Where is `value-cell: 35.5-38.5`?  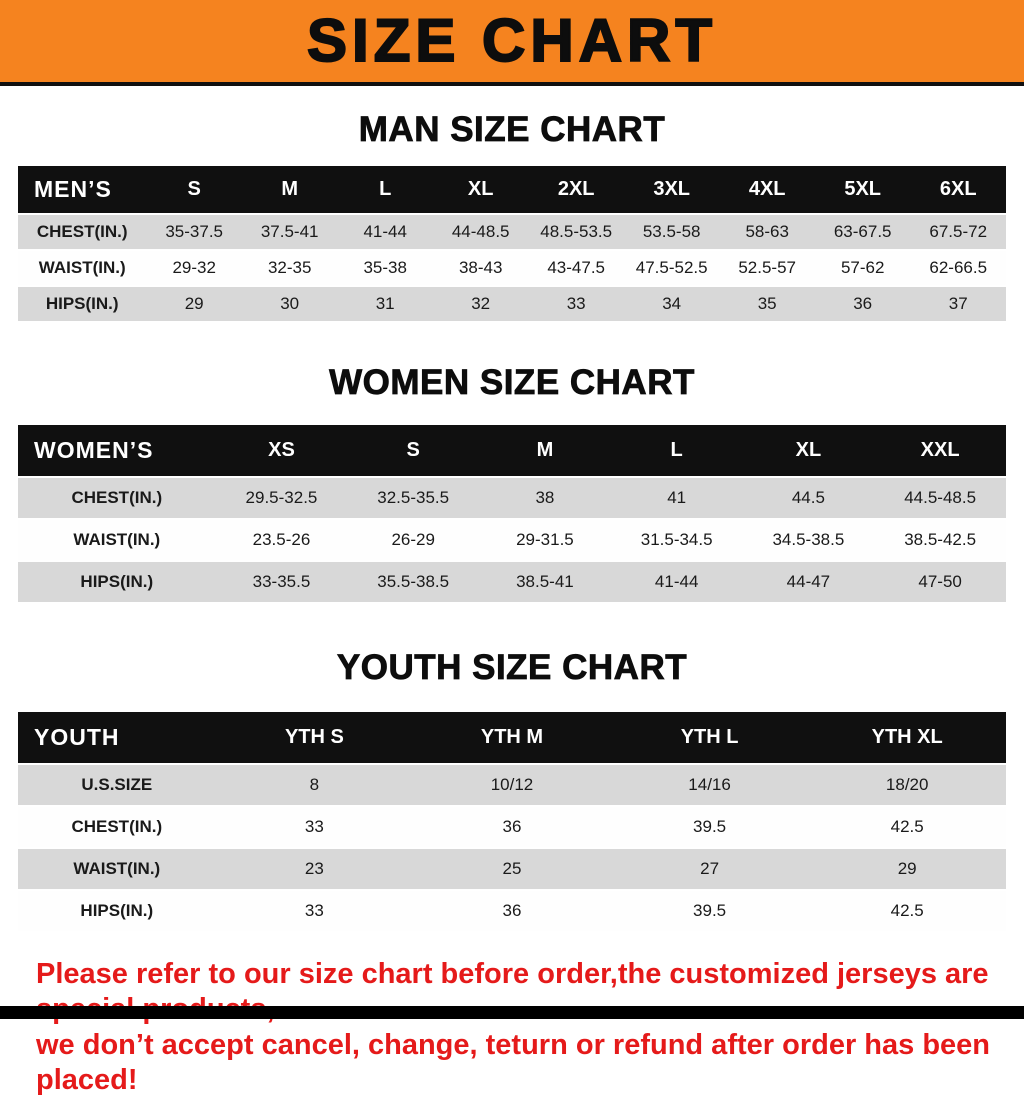 value-cell: 35.5-38.5 is located at coordinates (413, 581).